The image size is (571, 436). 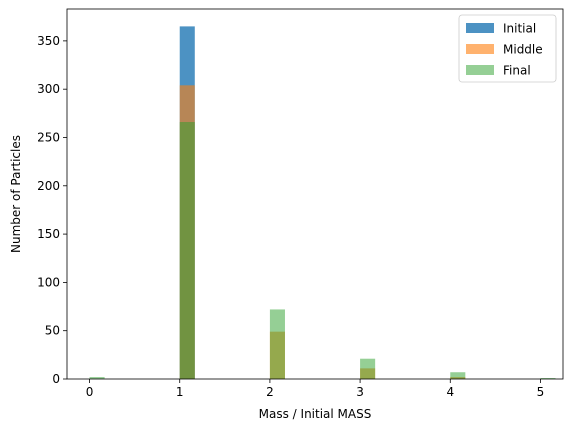 I want to click on x-tick-label: 3, so click(x=360, y=392).